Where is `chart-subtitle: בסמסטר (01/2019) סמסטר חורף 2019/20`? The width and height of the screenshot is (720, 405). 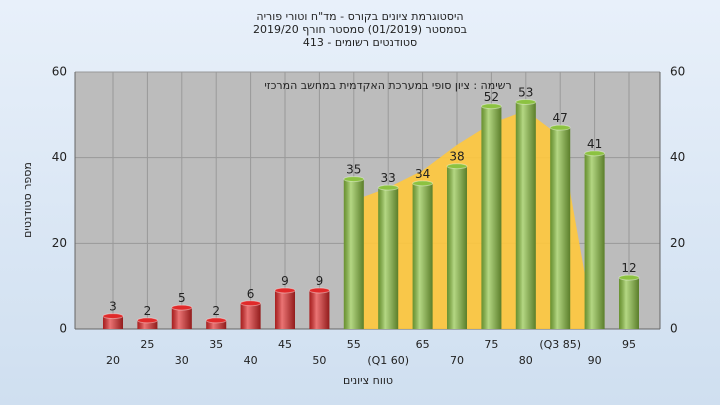 chart-subtitle: בסמסטר (01/2019) סמסטר חורף 2019/20 is located at coordinates (360, 29).